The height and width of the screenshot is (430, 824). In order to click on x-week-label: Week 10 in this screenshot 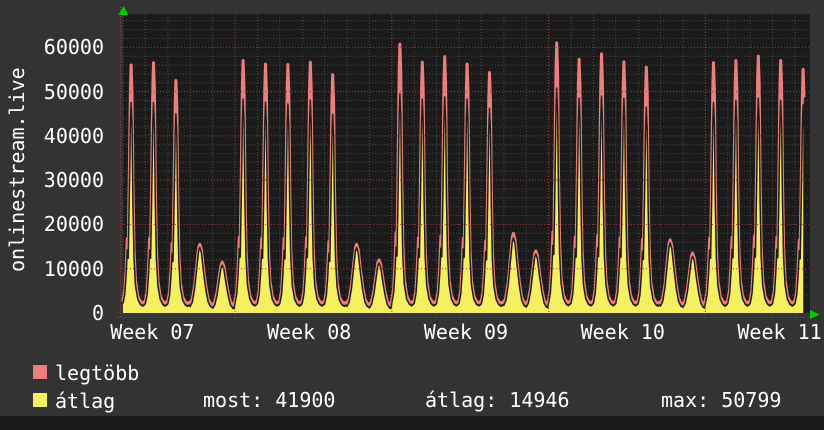, I will do `click(622, 332)`.